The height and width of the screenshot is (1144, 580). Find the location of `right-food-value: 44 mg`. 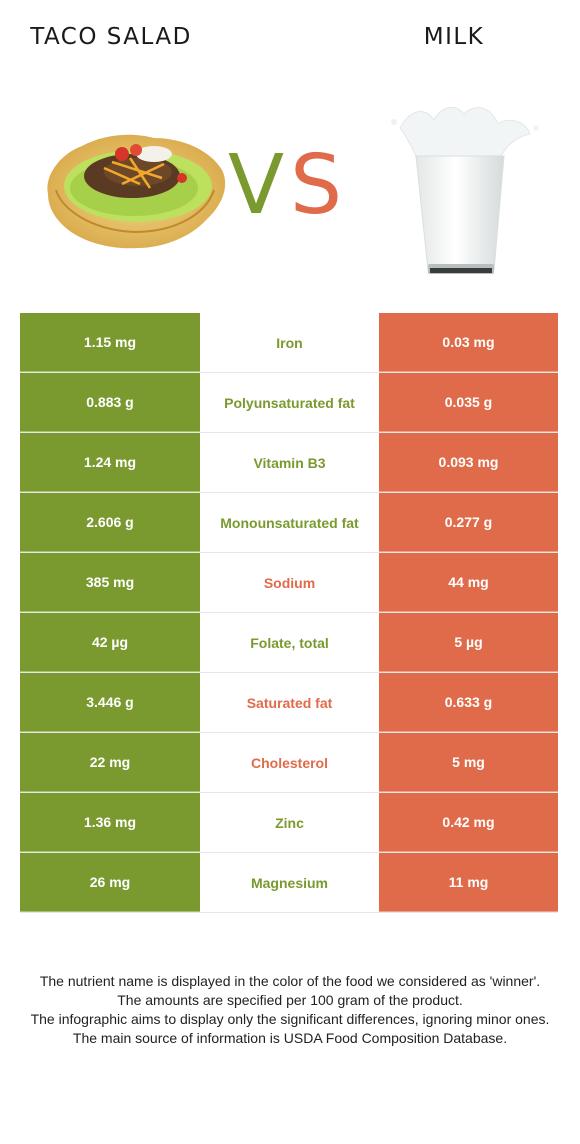

right-food-value: 44 mg is located at coordinates (468, 582).